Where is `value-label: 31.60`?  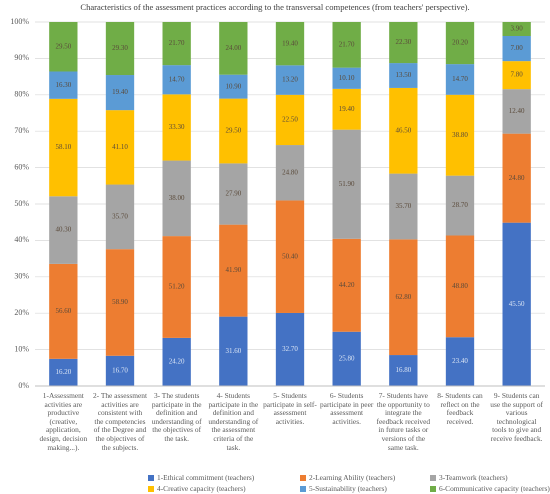
value-label: 31.60 is located at coordinates (233, 351).